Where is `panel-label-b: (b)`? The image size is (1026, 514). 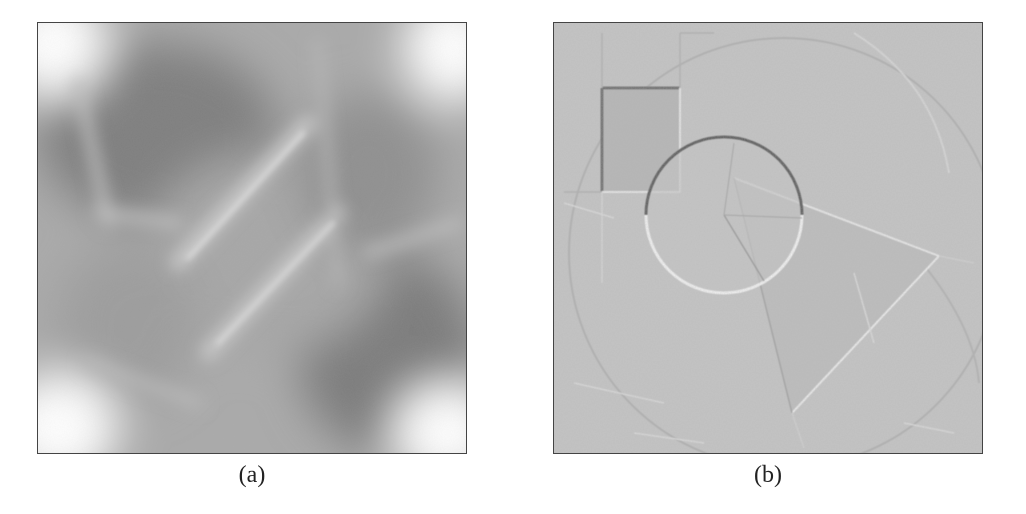 panel-label-b: (b) is located at coordinates (768, 475).